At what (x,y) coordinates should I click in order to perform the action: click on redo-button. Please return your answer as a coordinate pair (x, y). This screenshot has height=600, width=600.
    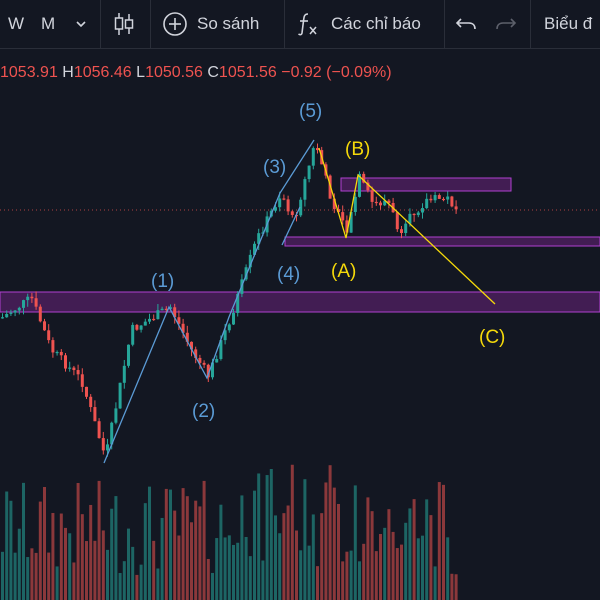
    Looking at the image, I should click on (506, 24).